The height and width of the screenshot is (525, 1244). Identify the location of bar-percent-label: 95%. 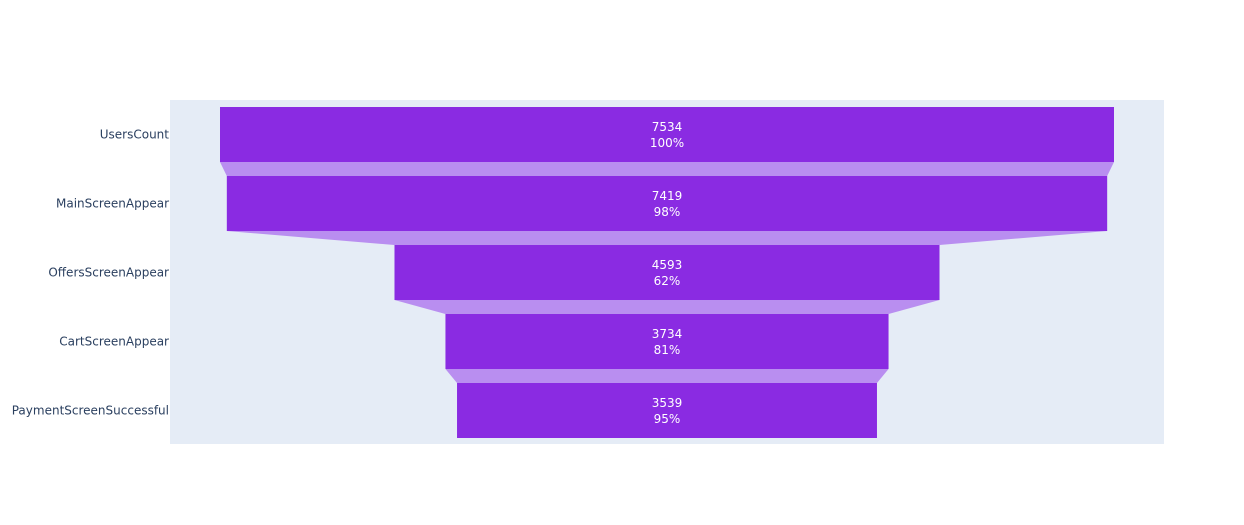
(667, 419).